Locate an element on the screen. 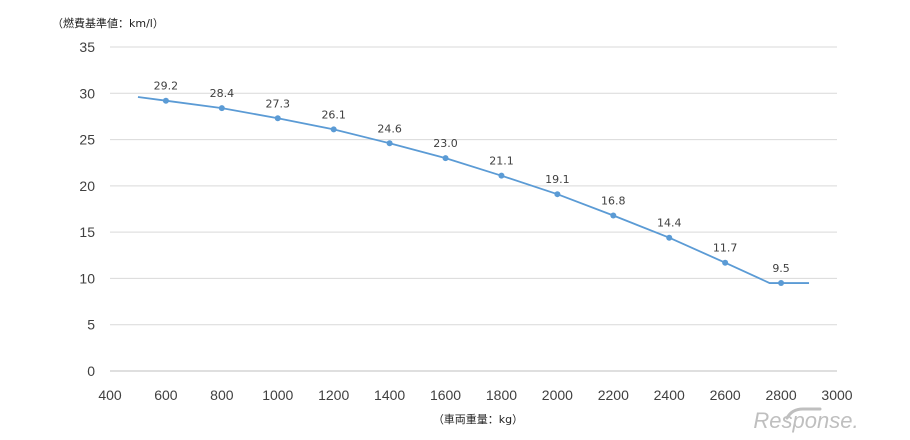  y-tick-label: 35 is located at coordinates (87, 47).